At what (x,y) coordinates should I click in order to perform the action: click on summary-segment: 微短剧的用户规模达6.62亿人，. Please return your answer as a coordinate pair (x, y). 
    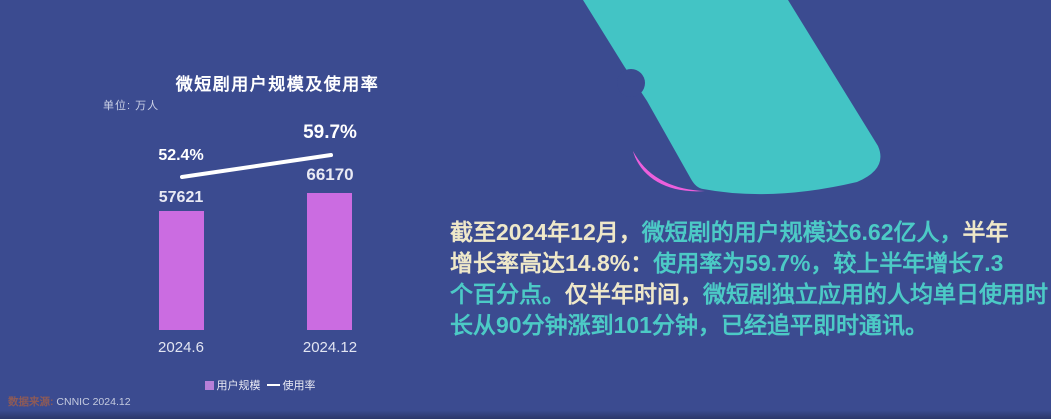
    Looking at the image, I should click on (802, 232).